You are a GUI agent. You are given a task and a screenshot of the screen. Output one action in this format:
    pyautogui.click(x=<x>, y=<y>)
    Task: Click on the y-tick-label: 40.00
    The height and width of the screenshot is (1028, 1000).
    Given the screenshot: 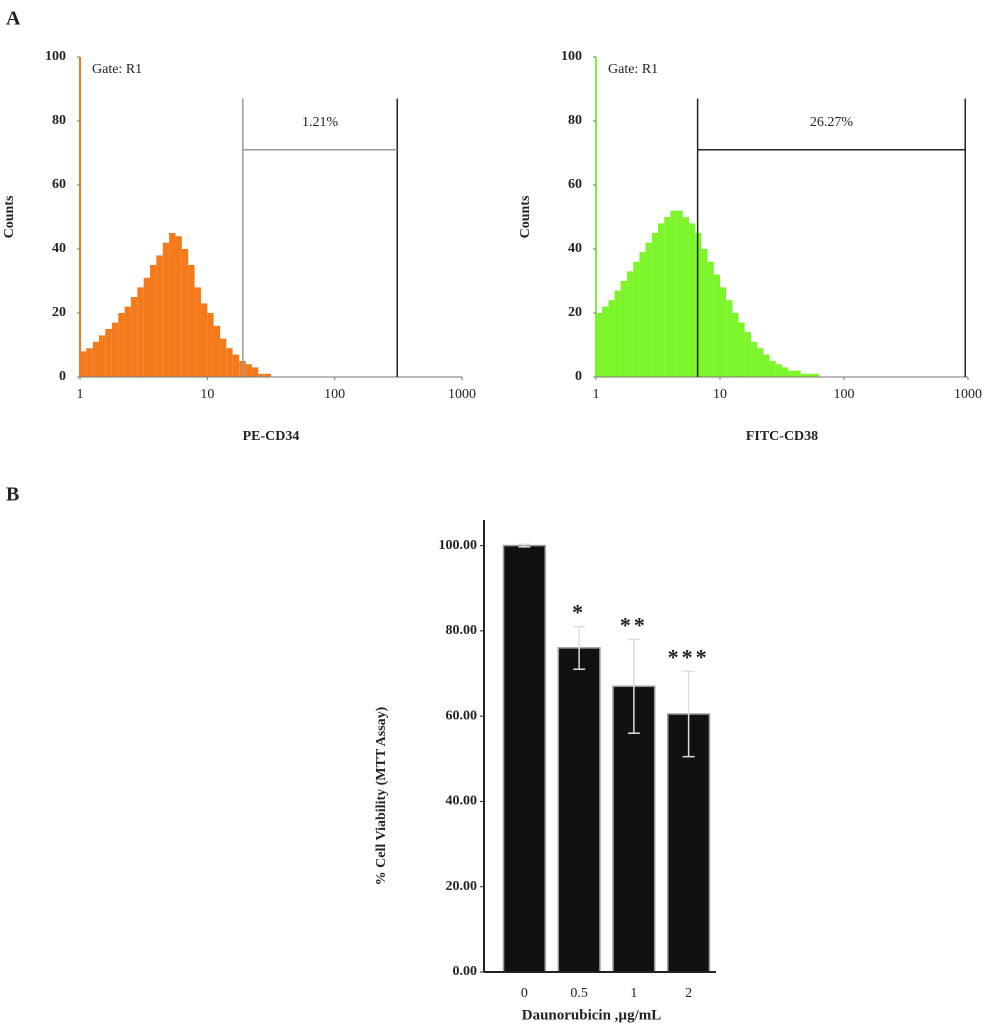 What is the action you would take?
    pyautogui.click(x=462, y=801)
    